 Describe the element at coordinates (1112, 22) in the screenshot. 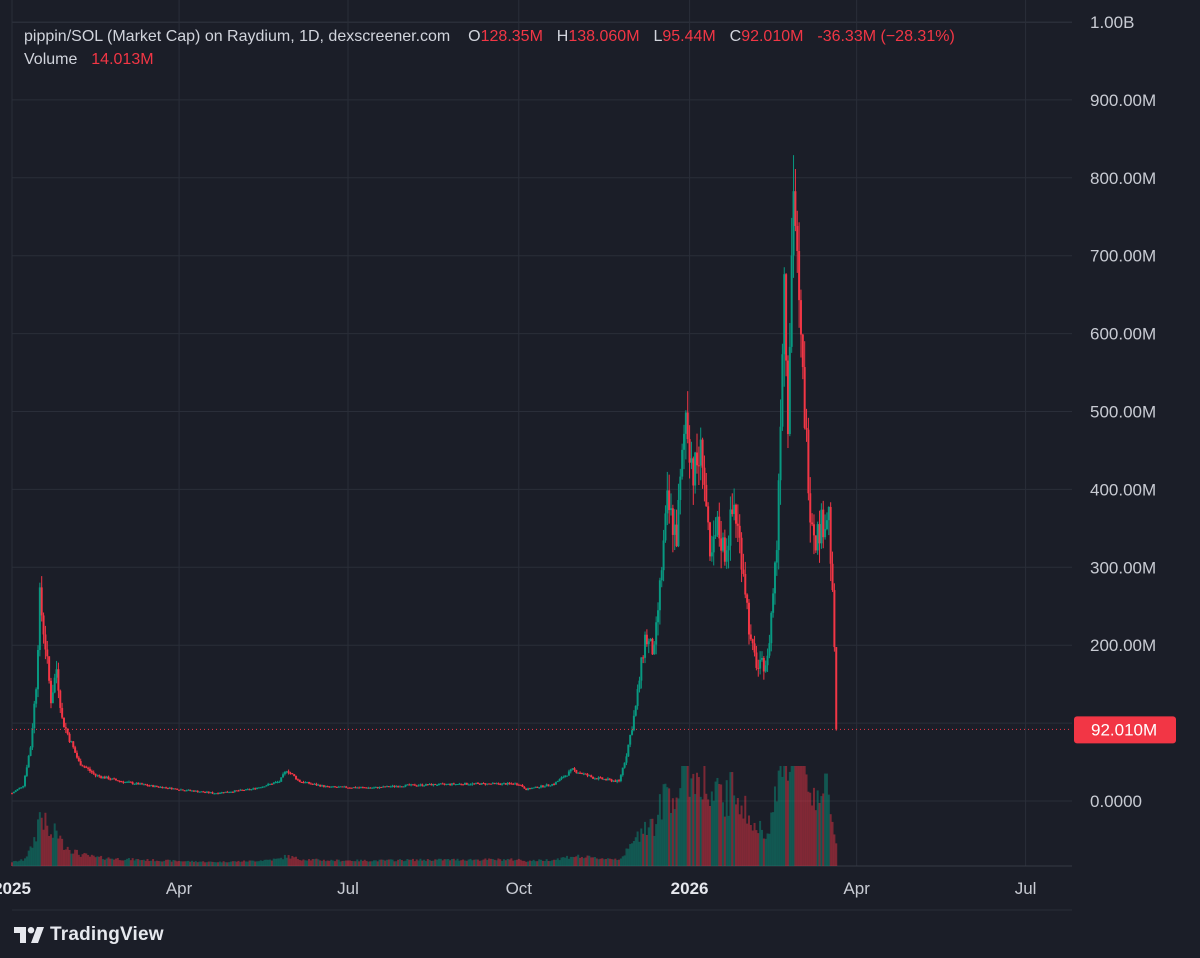

I see `price-tick-label: 1.00B` at that location.